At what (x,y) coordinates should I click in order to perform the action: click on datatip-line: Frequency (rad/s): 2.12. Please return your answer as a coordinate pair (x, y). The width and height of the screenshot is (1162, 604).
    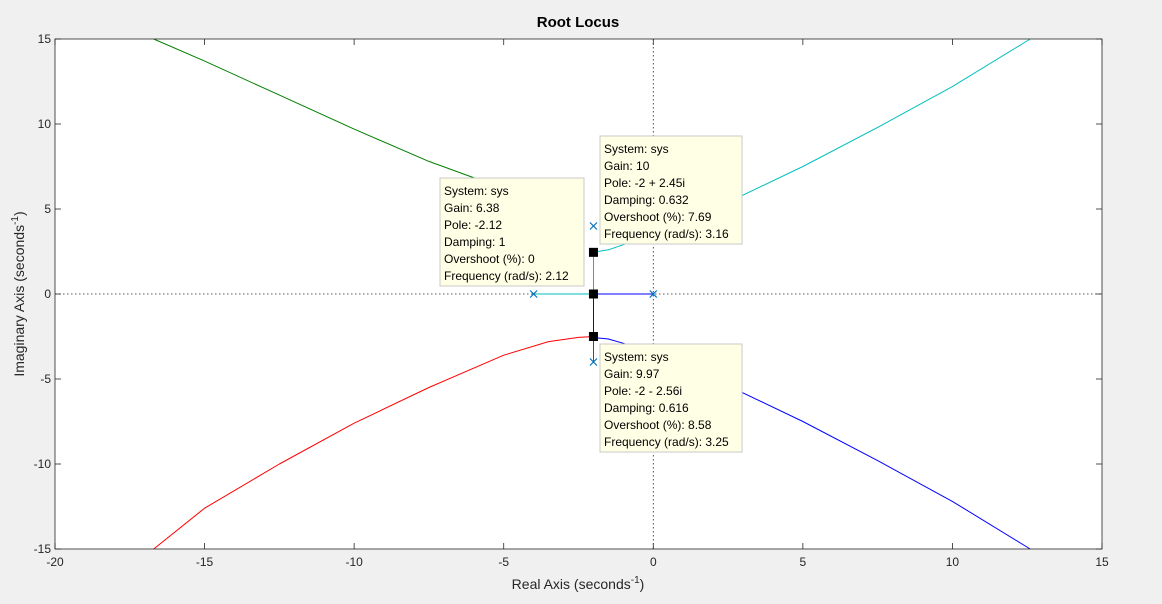
    Looking at the image, I should click on (506, 276).